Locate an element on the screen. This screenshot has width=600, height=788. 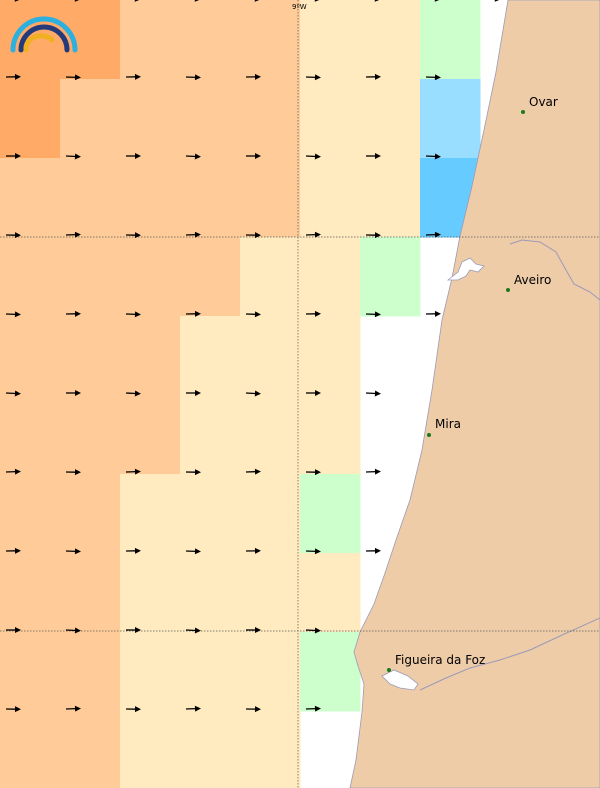
mondego-estuary is located at coordinates (400, 680).